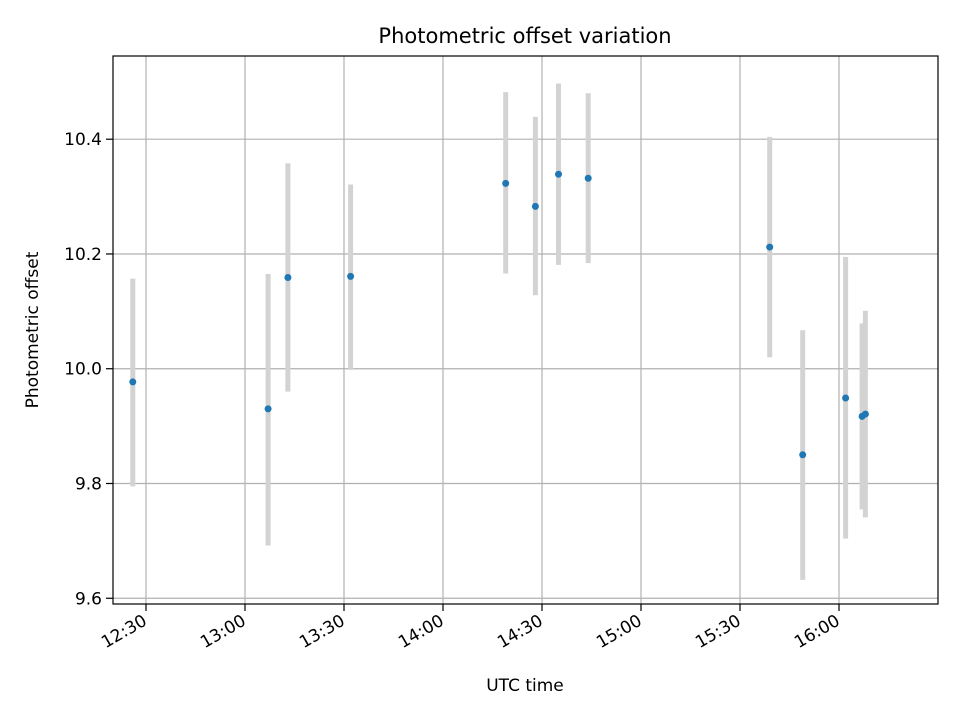 This screenshot has height=720, width=960. What do you see at coordinates (33, 329) in the screenshot?
I see `y-axis-label: Photometric offset` at bounding box center [33, 329].